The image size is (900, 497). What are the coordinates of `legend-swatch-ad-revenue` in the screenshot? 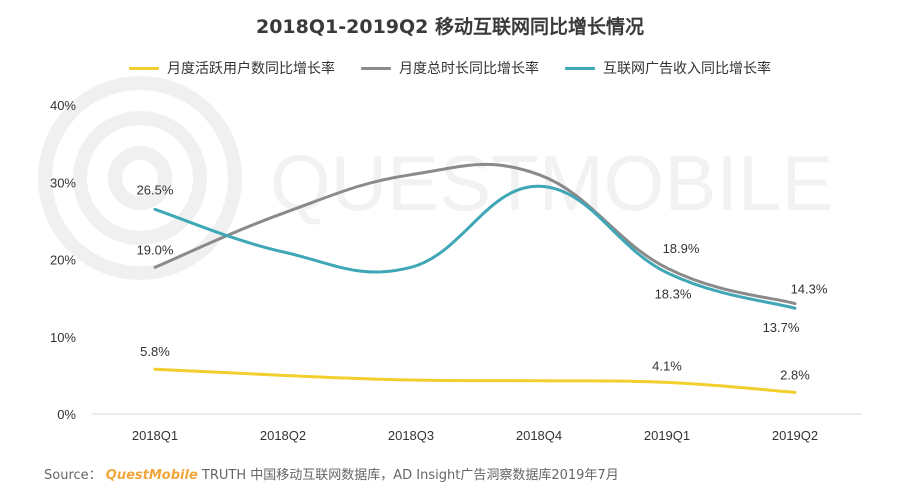 It's located at (580, 68).